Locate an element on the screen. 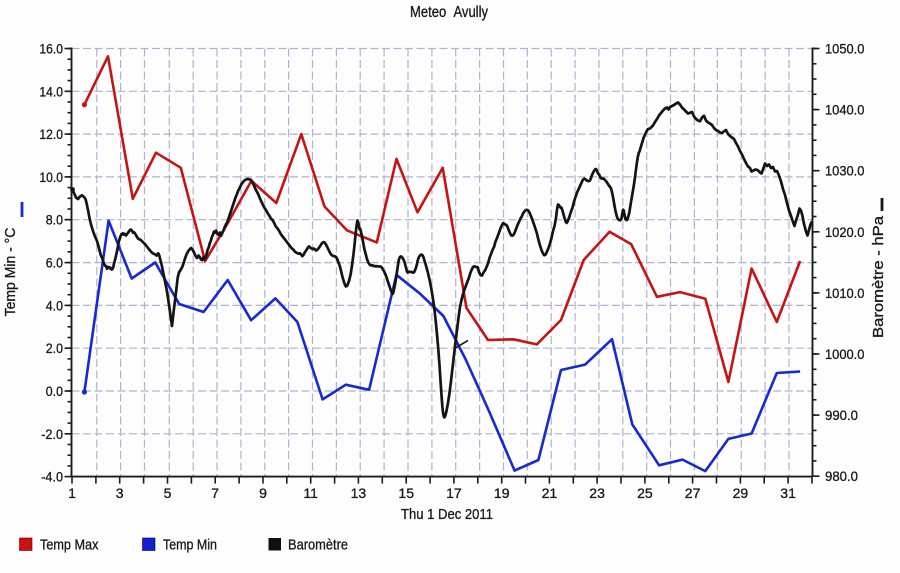  svg-text: 990.0 is located at coordinates (841, 415).